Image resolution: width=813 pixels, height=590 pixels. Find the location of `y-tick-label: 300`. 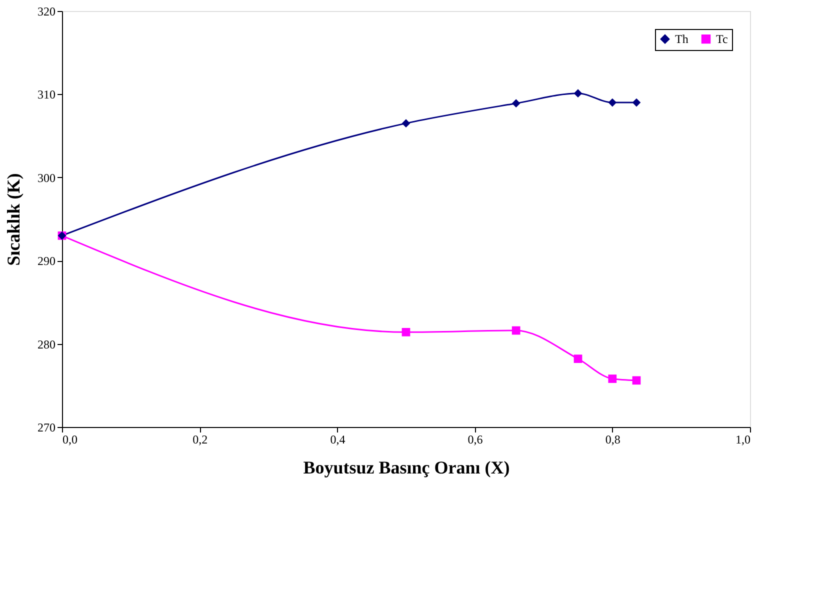

y-tick-label: 300 is located at coordinates (47, 177).